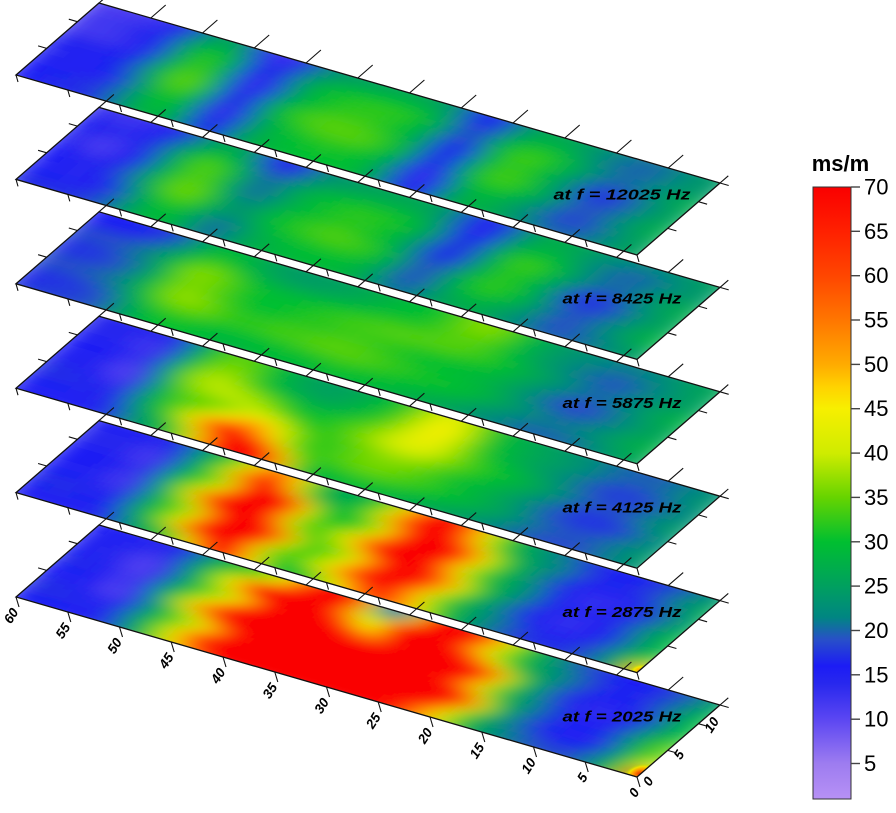 This screenshot has height=813, width=896. I want to click on svg-text: 20, so click(876, 630).